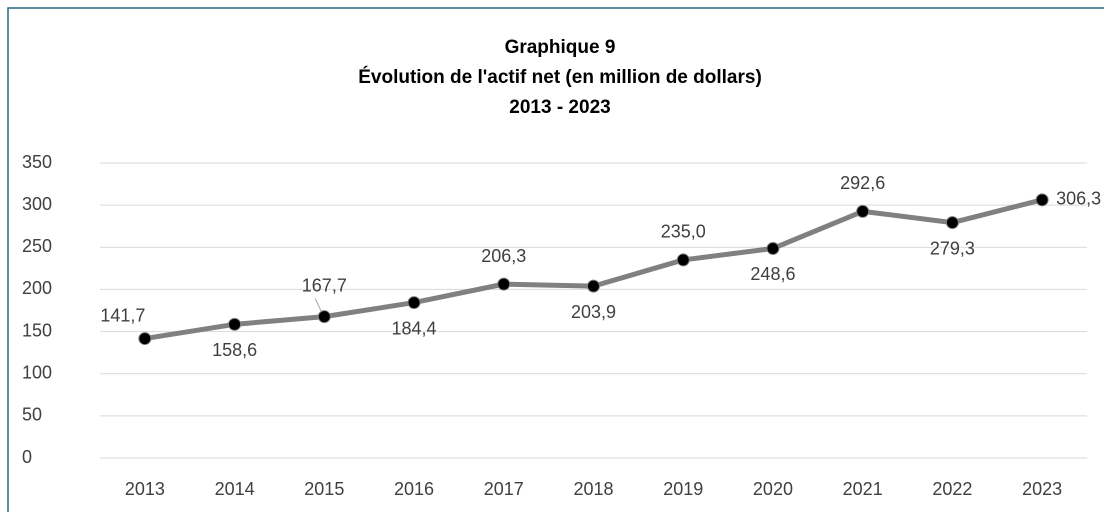 The height and width of the screenshot is (512, 1104). What do you see at coordinates (27, 457) in the screenshot?
I see `y-tick-label: 0` at bounding box center [27, 457].